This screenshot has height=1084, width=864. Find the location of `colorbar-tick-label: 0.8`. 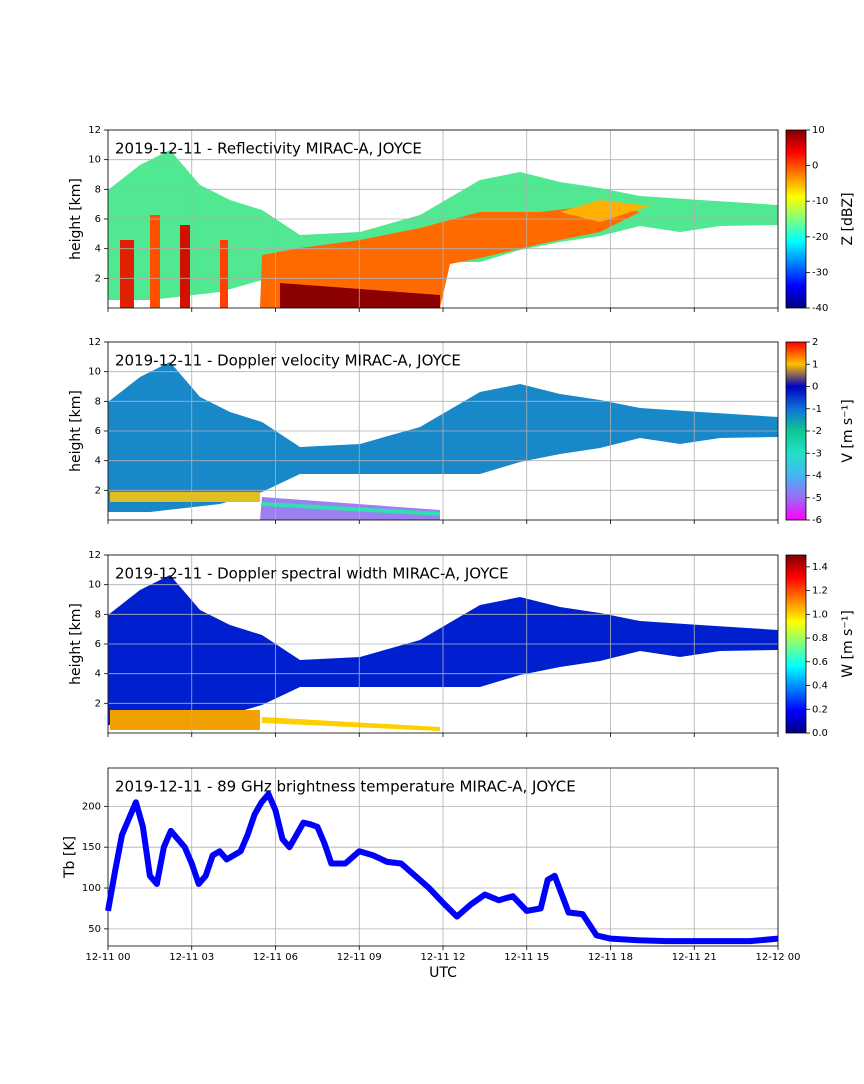

colorbar-tick-label: 0.8 is located at coordinates (820, 638).